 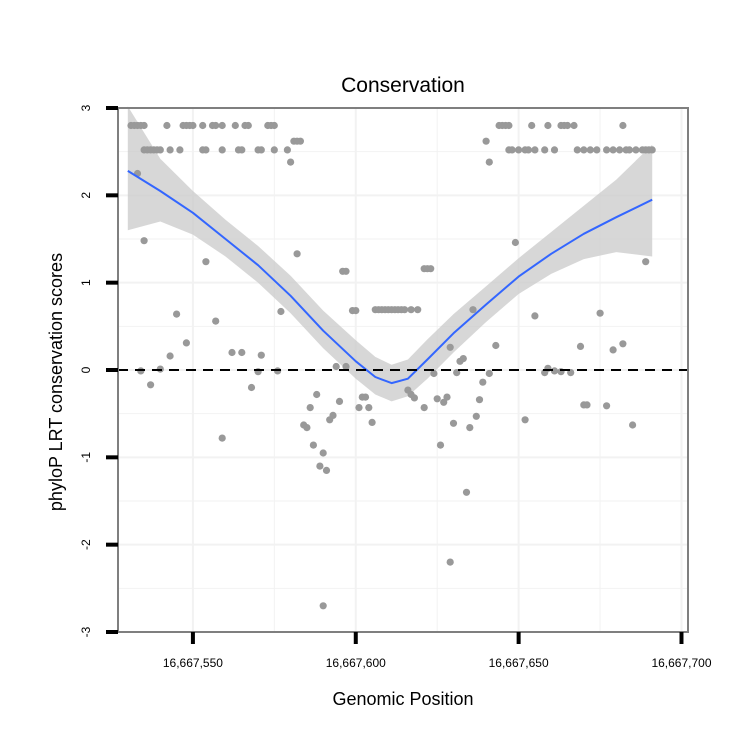 What do you see at coordinates (519, 663) in the screenshot?
I see `x-tick-label: 16,667,650` at bounding box center [519, 663].